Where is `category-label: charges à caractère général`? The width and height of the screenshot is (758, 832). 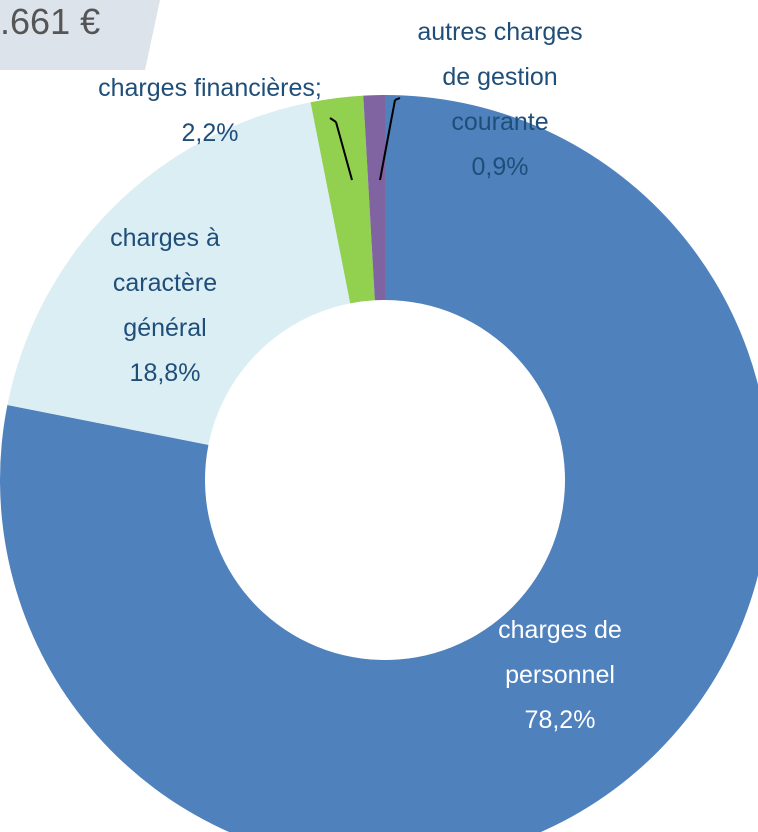 category-label: charges à caractère général is located at coordinates (165, 283).